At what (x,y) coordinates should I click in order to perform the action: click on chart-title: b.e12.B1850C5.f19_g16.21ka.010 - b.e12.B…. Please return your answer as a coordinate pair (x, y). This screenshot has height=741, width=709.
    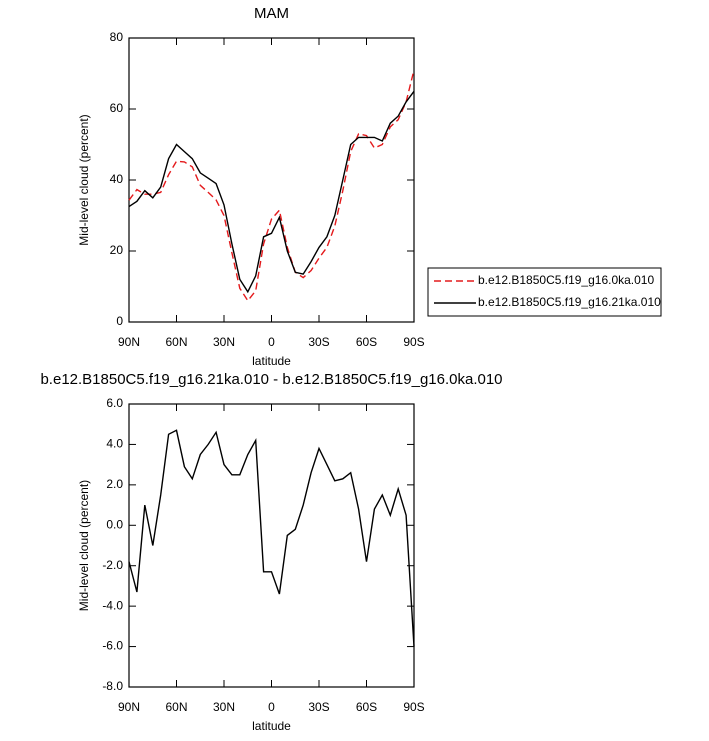
    Looking at the image, I should click on (271, 379).